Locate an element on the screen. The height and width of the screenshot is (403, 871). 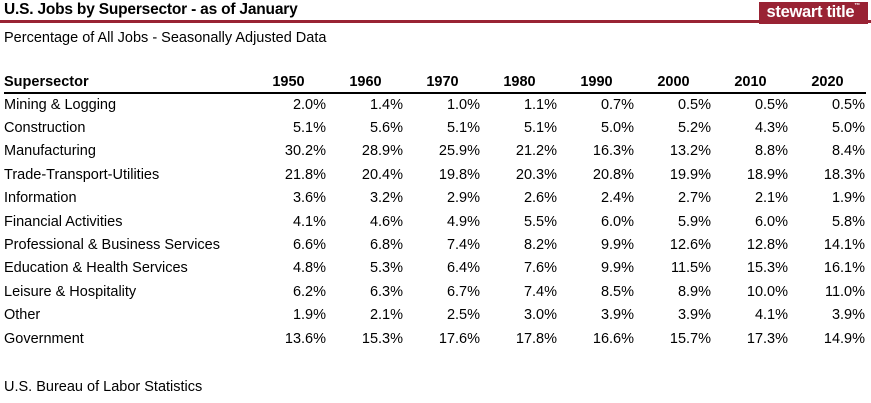
value-cell: 6.2% is located at coordinates (309, 291).